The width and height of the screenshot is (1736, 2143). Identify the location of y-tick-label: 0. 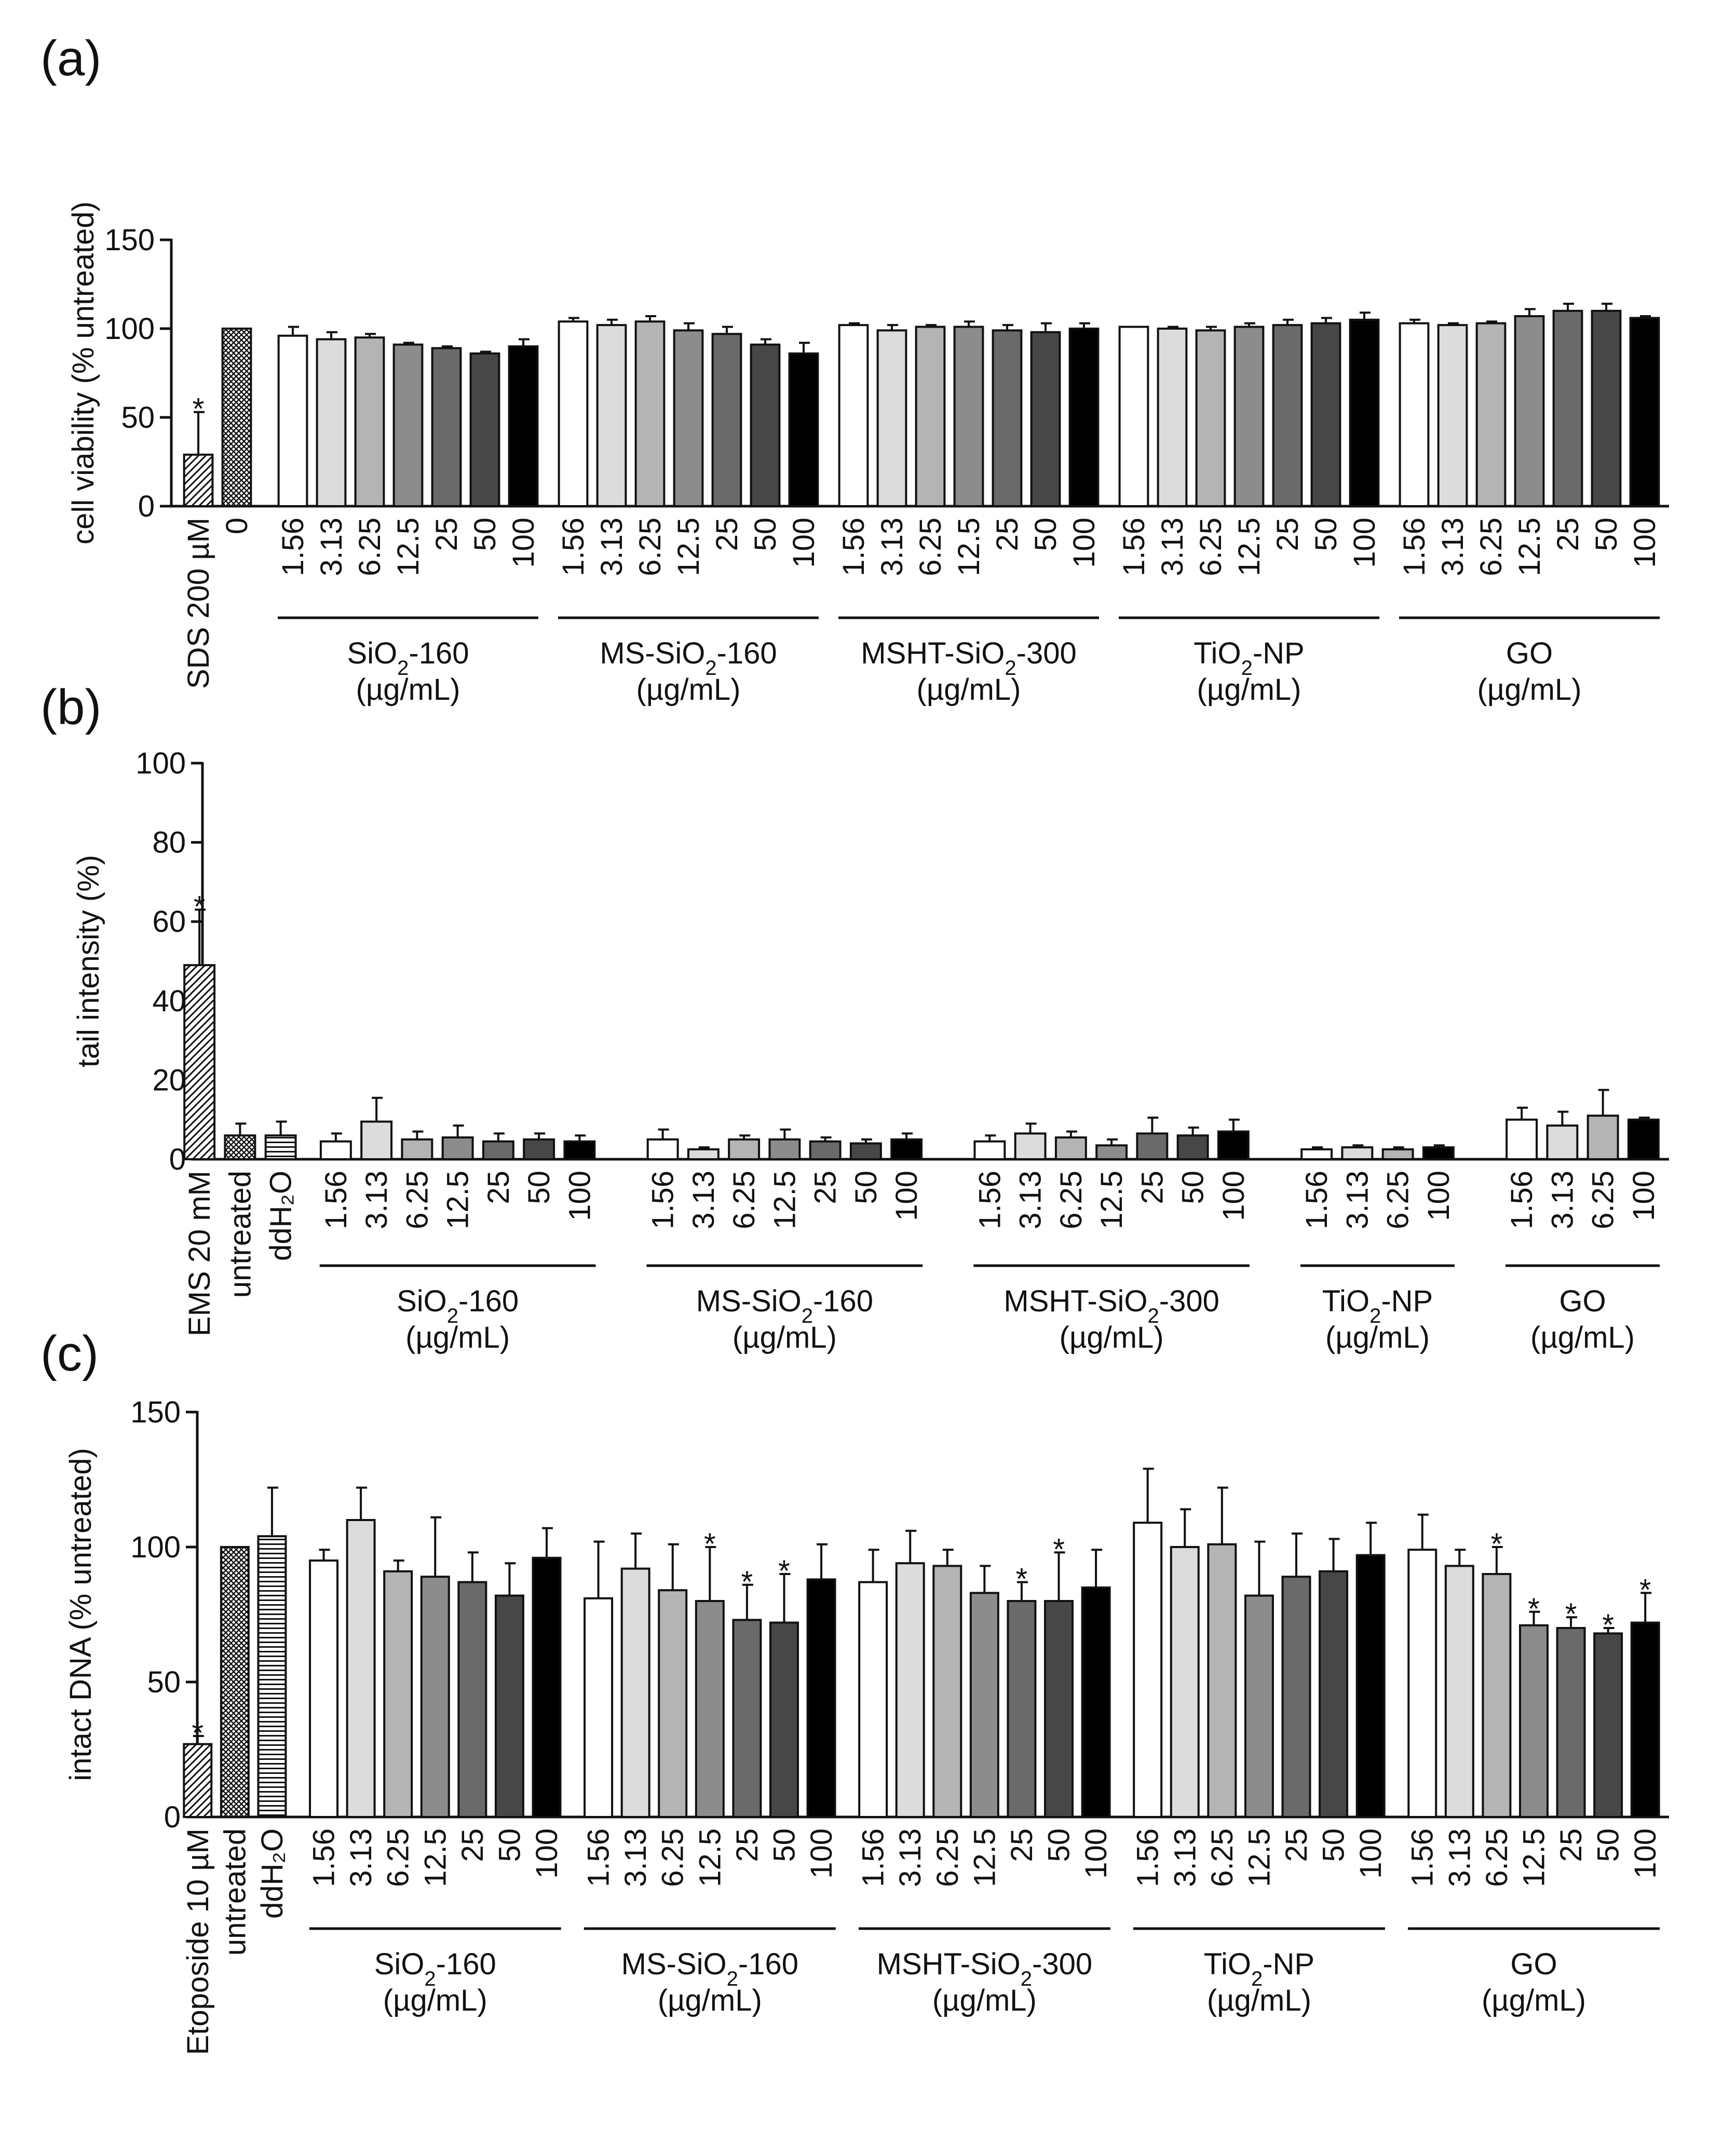
(177, 1159).